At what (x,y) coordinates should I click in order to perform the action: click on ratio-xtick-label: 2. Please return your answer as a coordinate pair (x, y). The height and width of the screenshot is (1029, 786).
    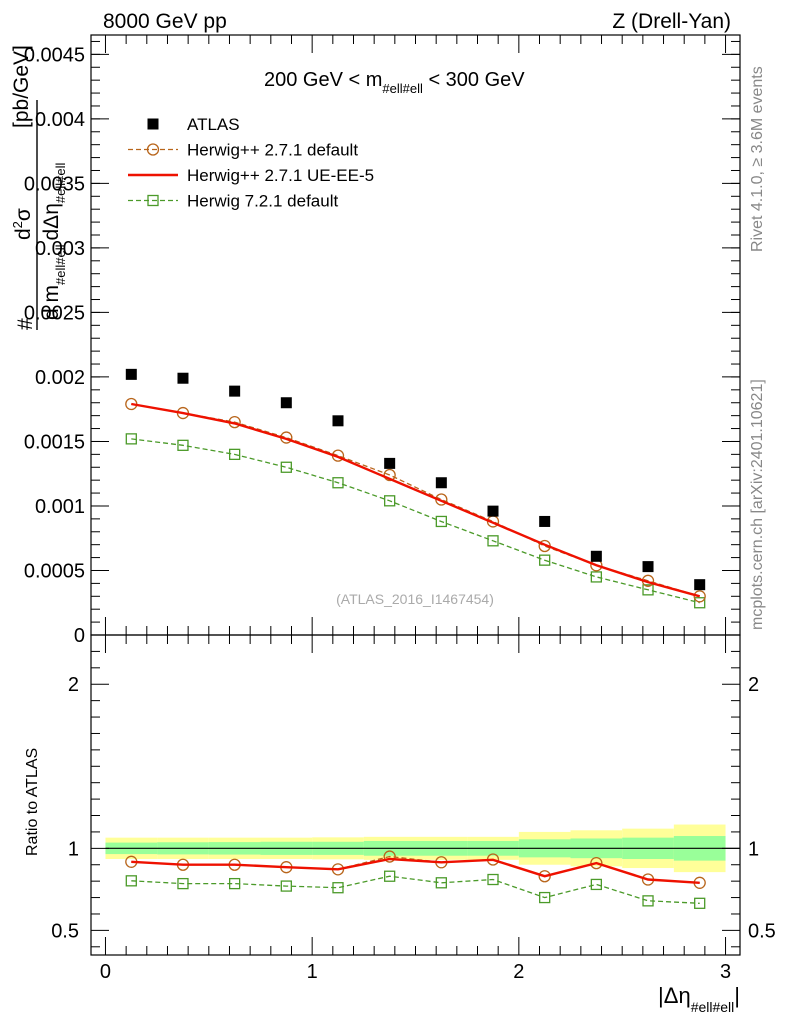
    Looking at the image, I should click on (518, 972).